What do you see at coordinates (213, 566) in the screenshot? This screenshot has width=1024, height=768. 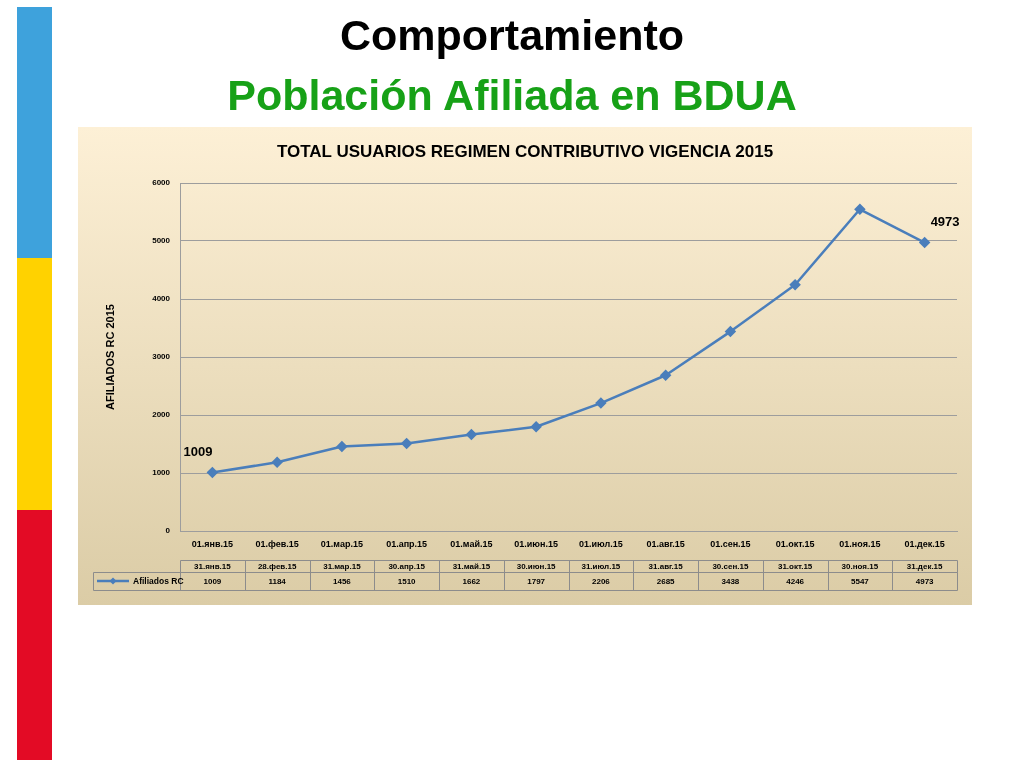 I see `text: 31.янв.15` at bounding box center [213, 566].